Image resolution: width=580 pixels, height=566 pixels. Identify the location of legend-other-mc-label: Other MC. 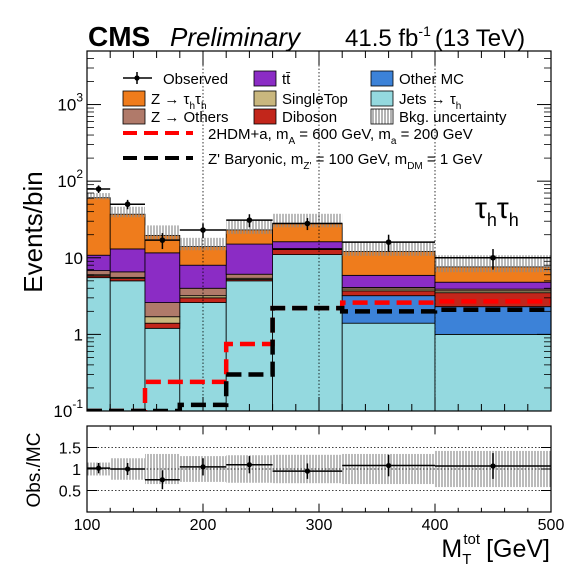
(431, 79).